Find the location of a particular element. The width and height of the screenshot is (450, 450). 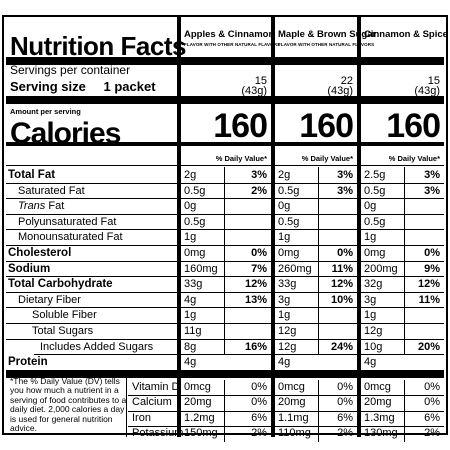

nutrient-amount: 10g is located at coordinates (373, 346).